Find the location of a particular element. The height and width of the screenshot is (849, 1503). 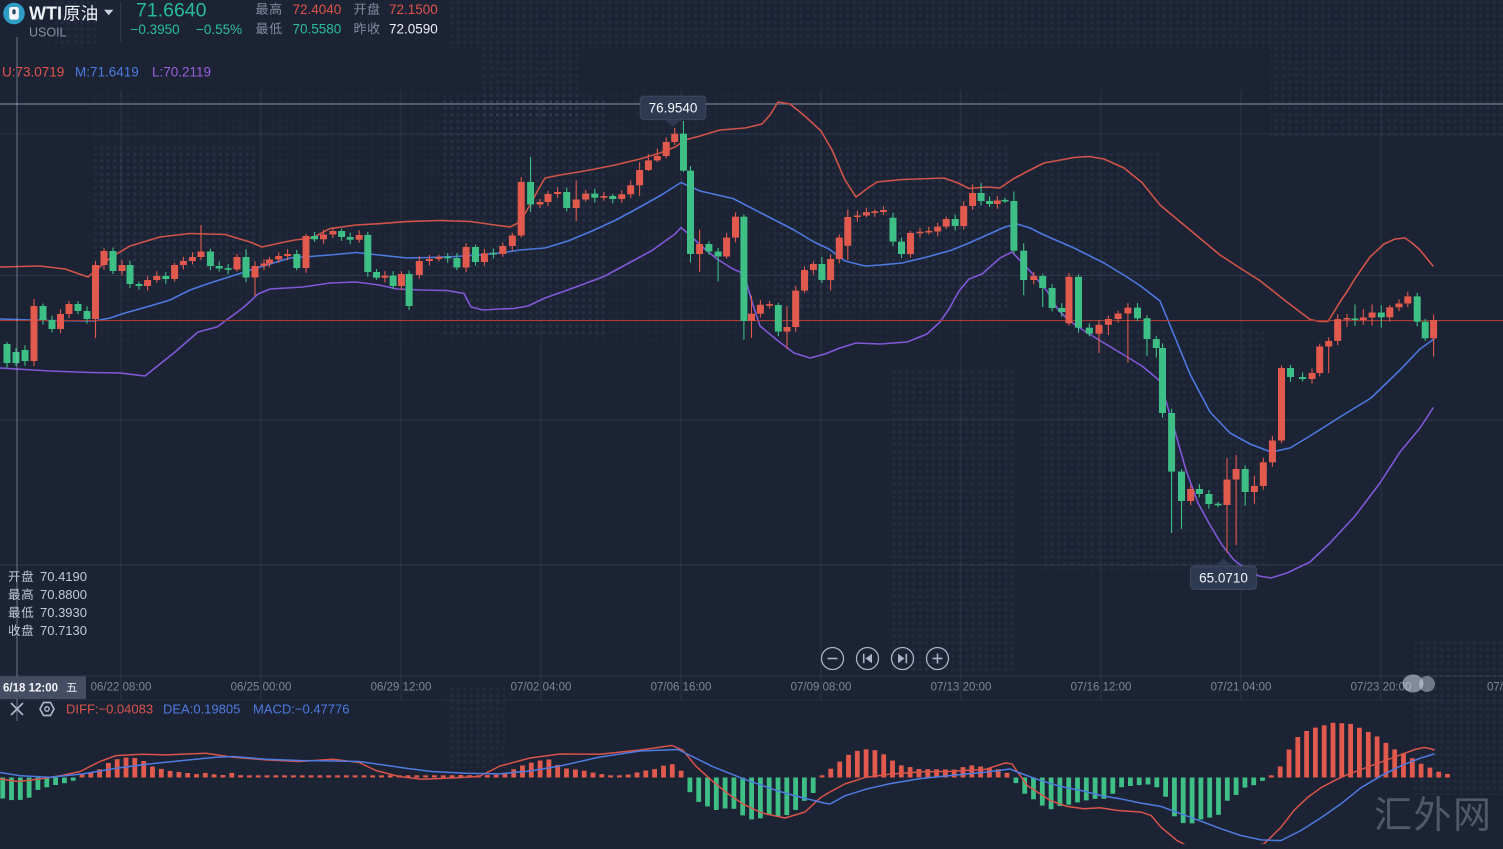

svg-text: −0.55% is located at coordinates (219, 29).